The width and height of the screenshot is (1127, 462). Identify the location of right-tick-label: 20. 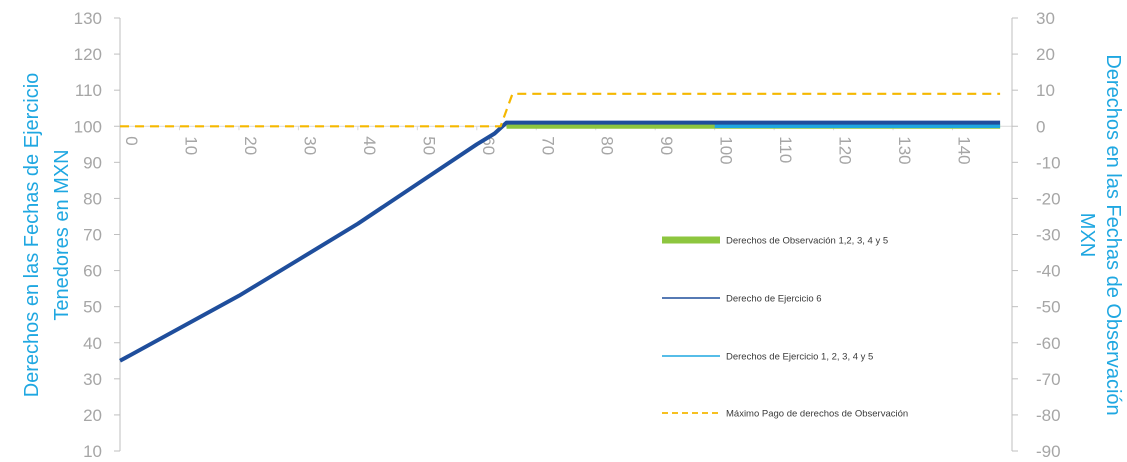
(1045, 54).